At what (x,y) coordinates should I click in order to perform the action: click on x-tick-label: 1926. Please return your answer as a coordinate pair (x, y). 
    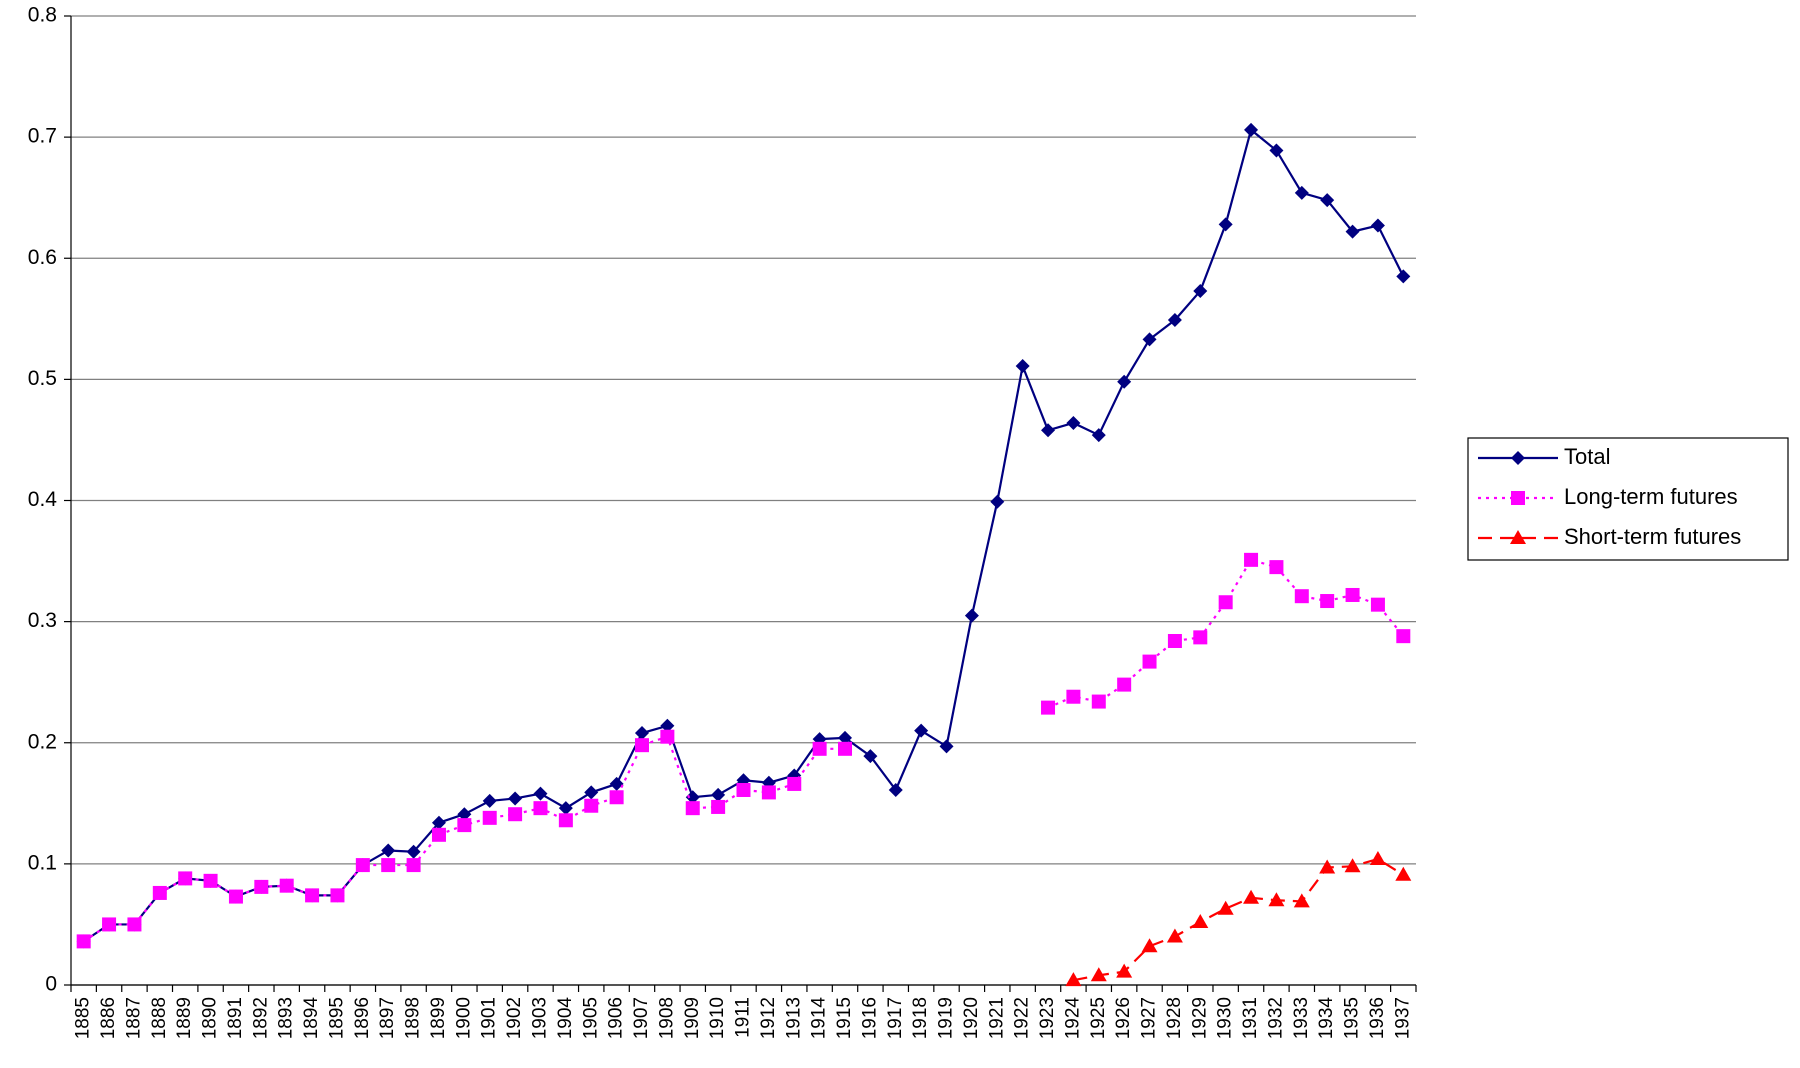
    Looking at the image, I should click on (1123, 1018).